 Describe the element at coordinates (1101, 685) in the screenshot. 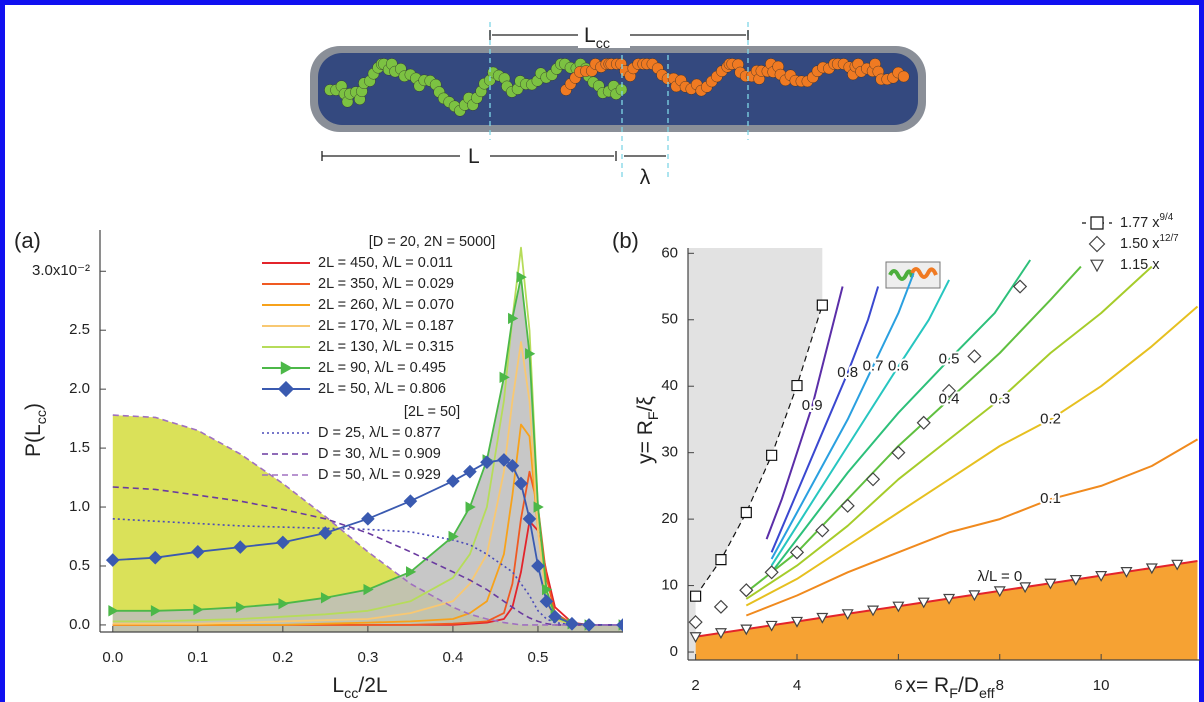

I see `x-tick-label: 10` at that location.